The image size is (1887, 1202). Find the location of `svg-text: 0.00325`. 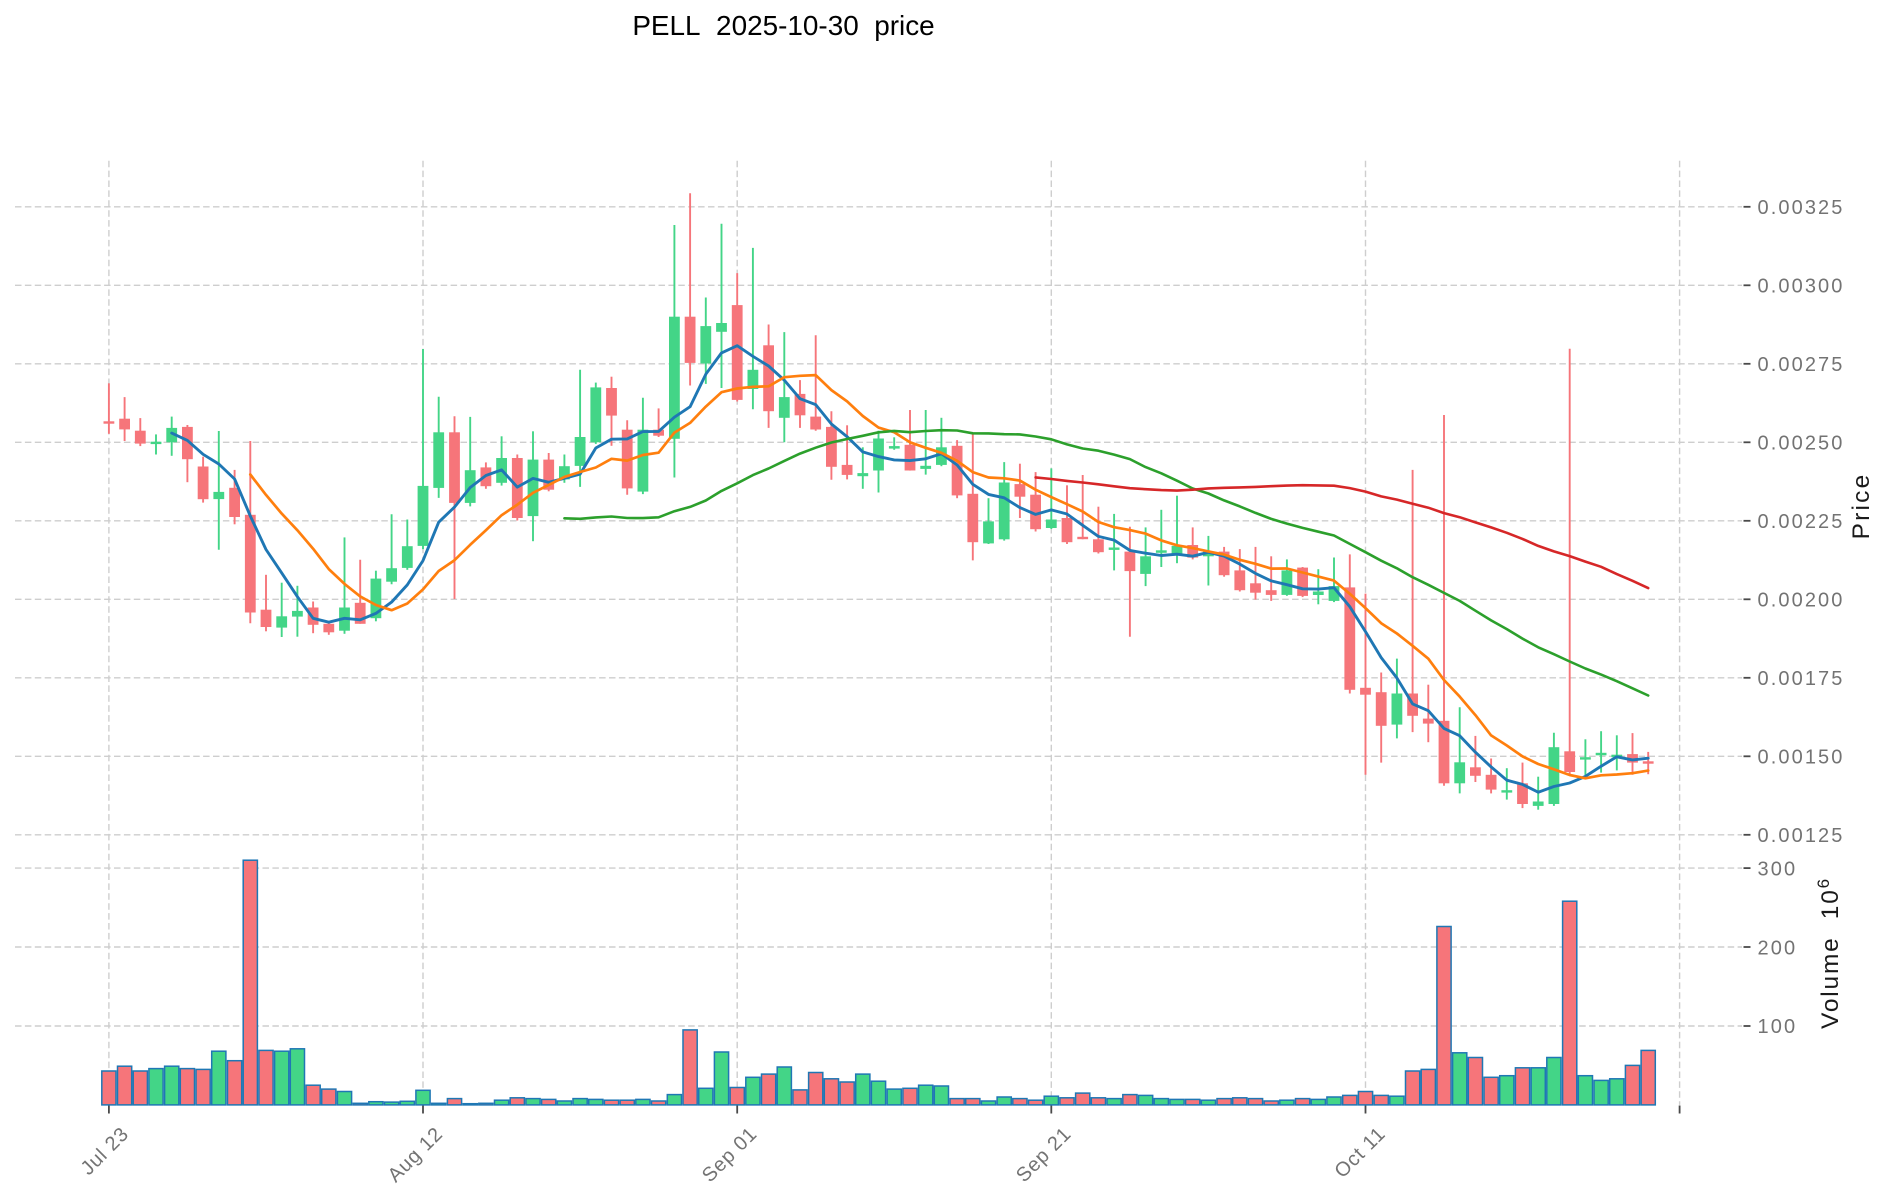

svg-text: 0.00325 is located at coordinates (1801, 208).